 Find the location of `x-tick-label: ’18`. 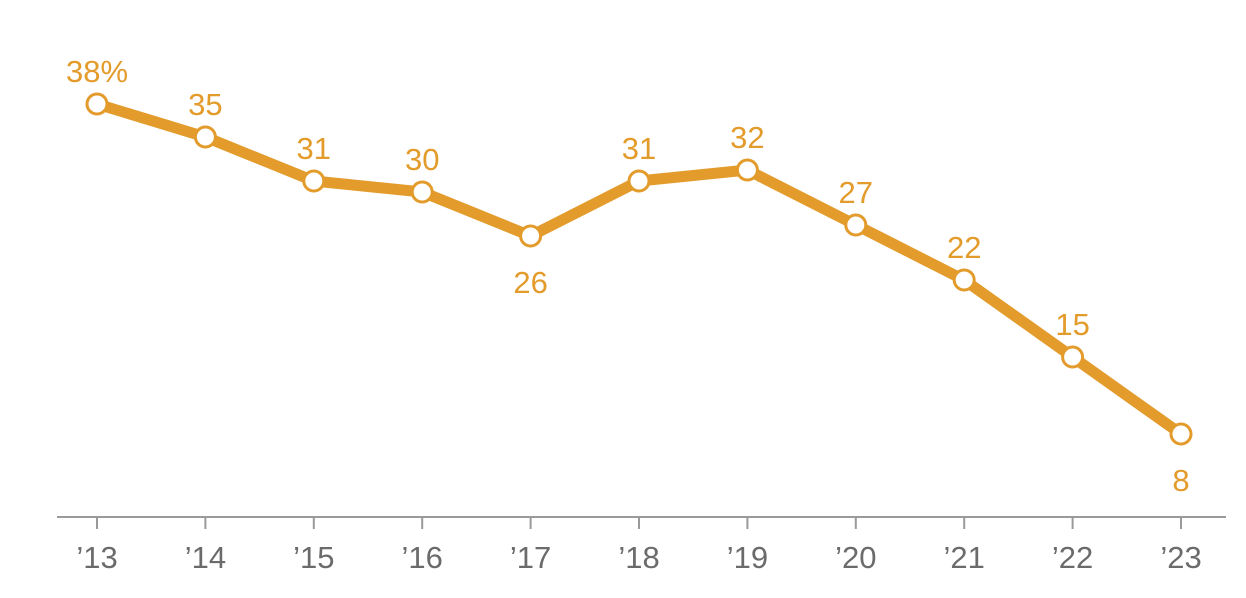

x-tick-label: ’18 is located at coordinates (638, 557).